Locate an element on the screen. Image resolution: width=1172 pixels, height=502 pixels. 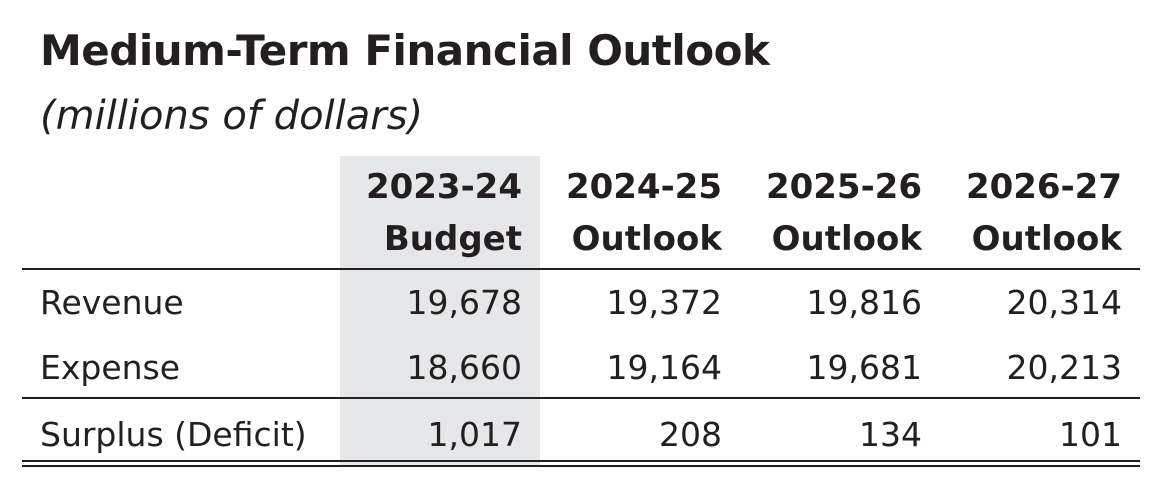
table-cell: 18,660 is located at coordinates (464, 367).